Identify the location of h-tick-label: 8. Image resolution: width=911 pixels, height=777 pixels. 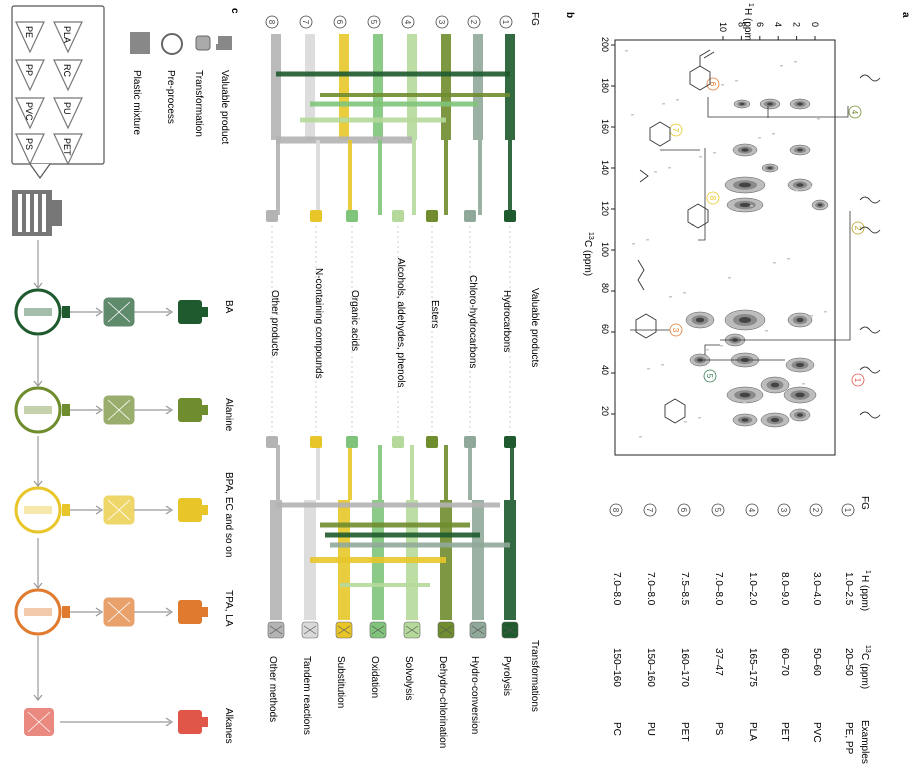
(741, 24).